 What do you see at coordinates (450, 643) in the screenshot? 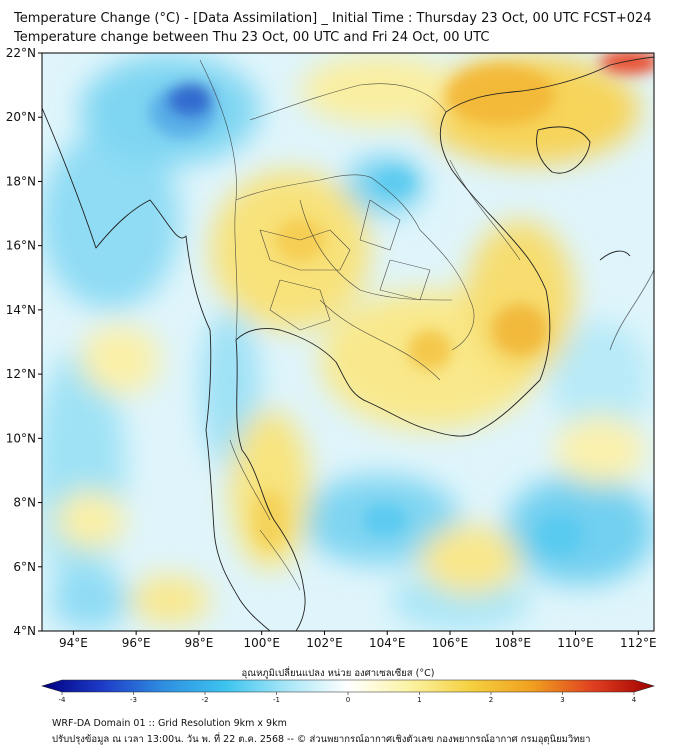
I see `lon-tick-label: 106°E` at bounding box center [450, 643].